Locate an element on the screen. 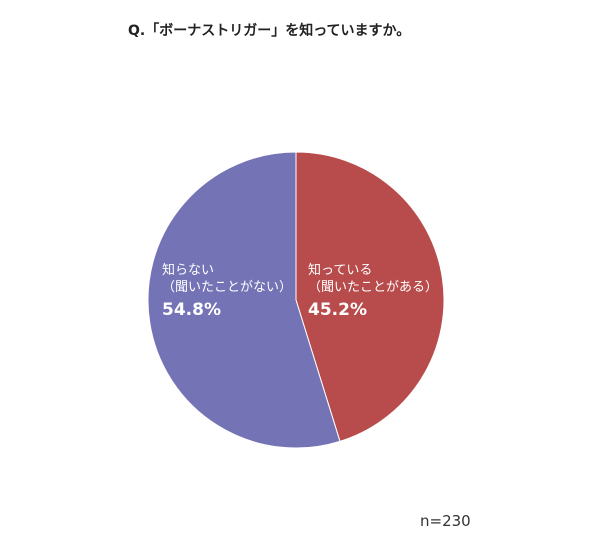 The height and width of the screenshot is (554, 592). chart-title: Q.「ボーナストリガー」を知っていますか。 is located at coordinates (269, 31).